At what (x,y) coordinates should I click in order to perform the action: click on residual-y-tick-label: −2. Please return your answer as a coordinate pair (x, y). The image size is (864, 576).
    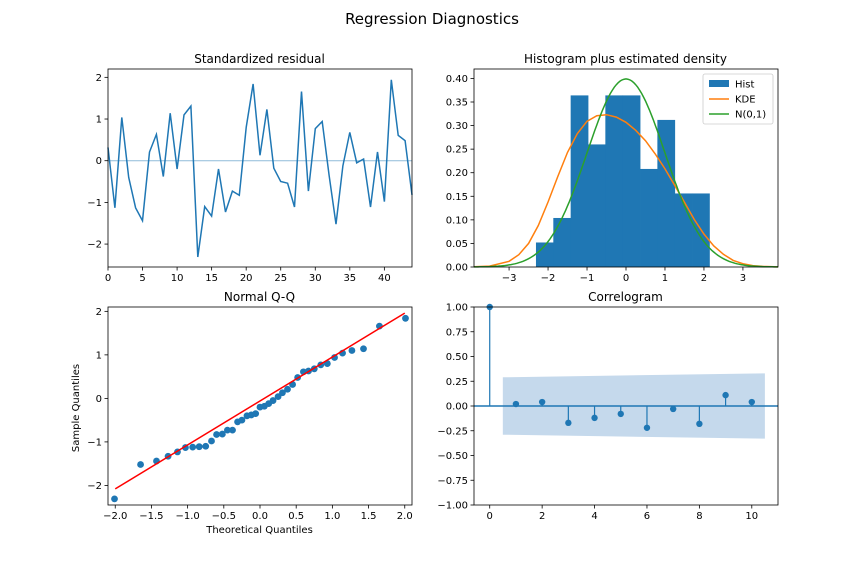
    Looking at the image, I should click on (94, 245).